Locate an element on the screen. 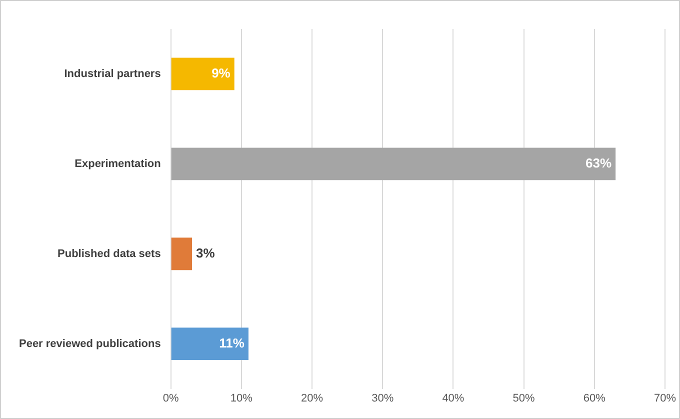  data-label: 3% is located at coordinates (206, 252).